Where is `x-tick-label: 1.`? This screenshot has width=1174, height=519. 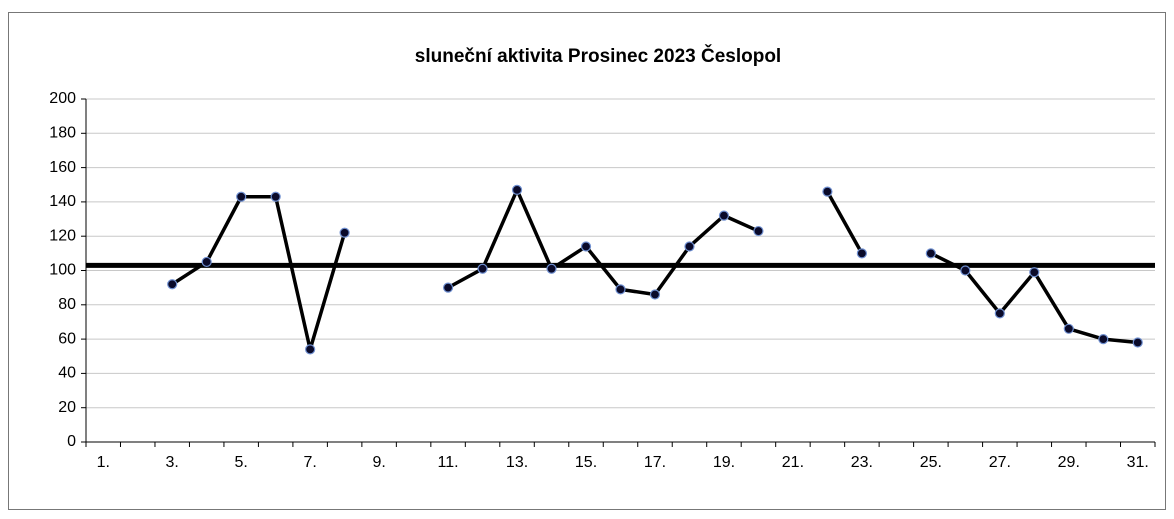
x-tick-label: 1. is located at coordinates (103, 462).